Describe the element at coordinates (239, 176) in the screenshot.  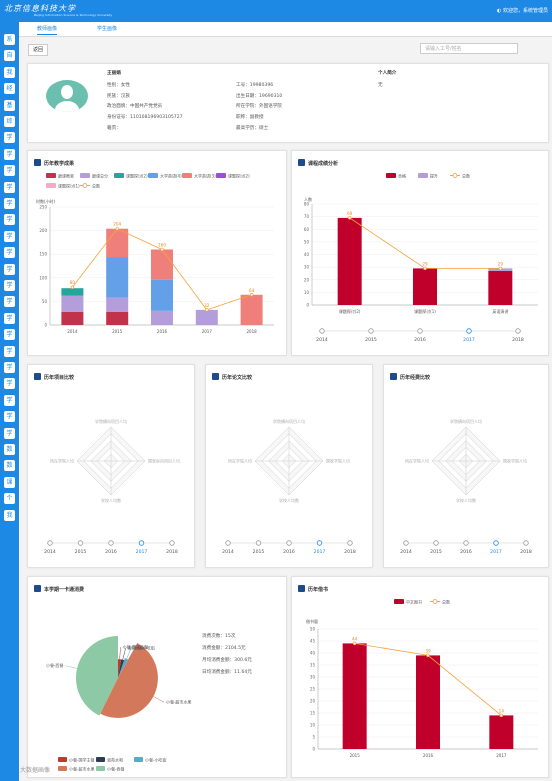
I see `legend-label: 课题探讨(2)` at that location.